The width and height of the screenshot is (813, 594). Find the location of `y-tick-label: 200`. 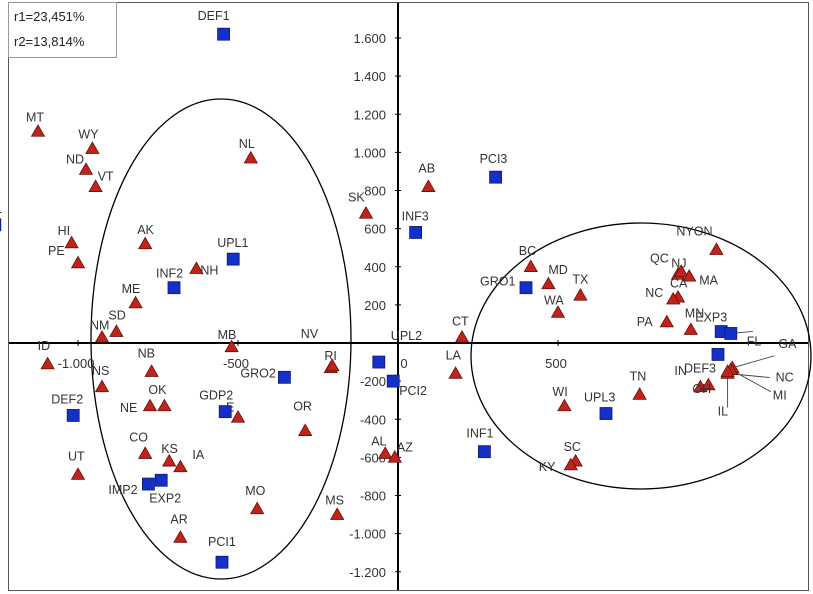

y-tick-label: 200 is located at coordinates (375, 305).